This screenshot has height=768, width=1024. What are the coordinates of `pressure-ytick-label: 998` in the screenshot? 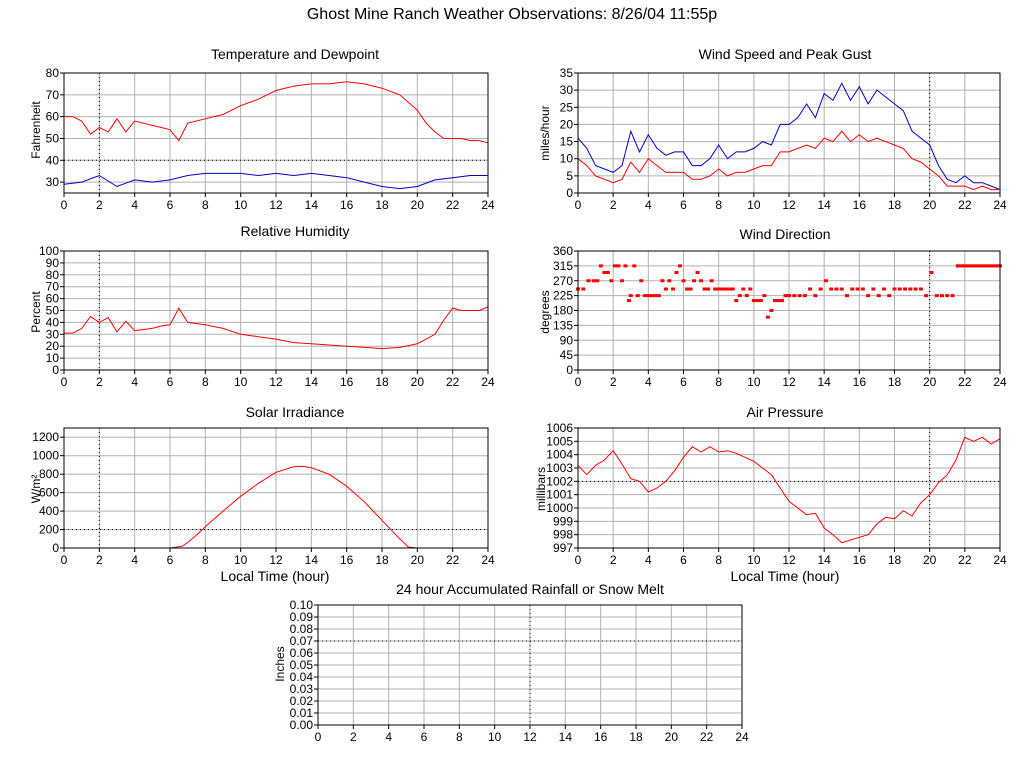 It's located at (563, 535).